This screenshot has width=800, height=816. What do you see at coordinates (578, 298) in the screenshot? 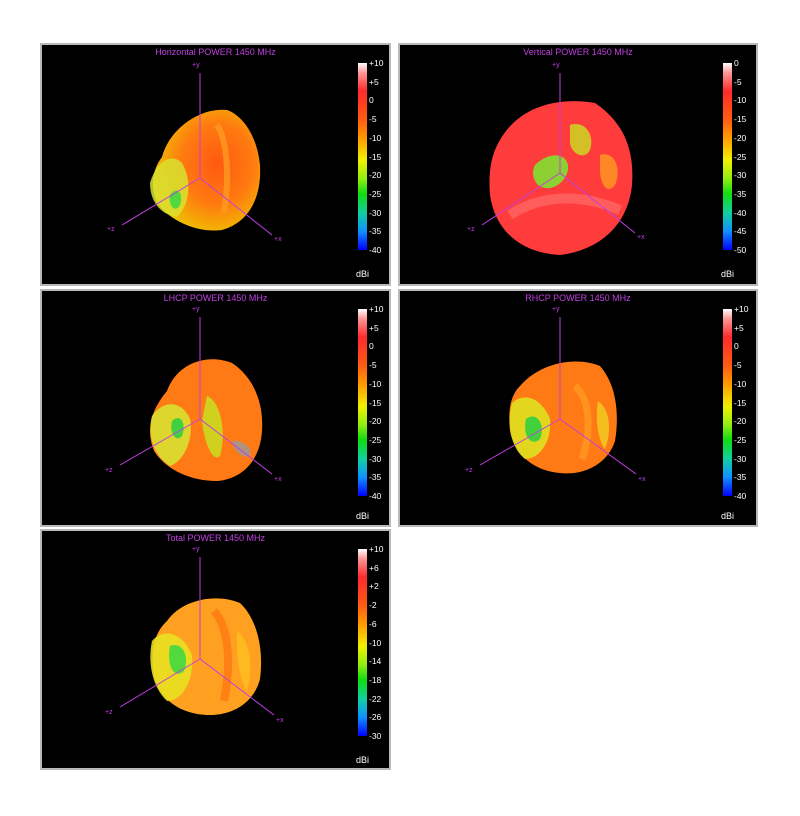
I see `panel-title: RHCP POWER 1450 MHz` at bounding box center [578, 298].